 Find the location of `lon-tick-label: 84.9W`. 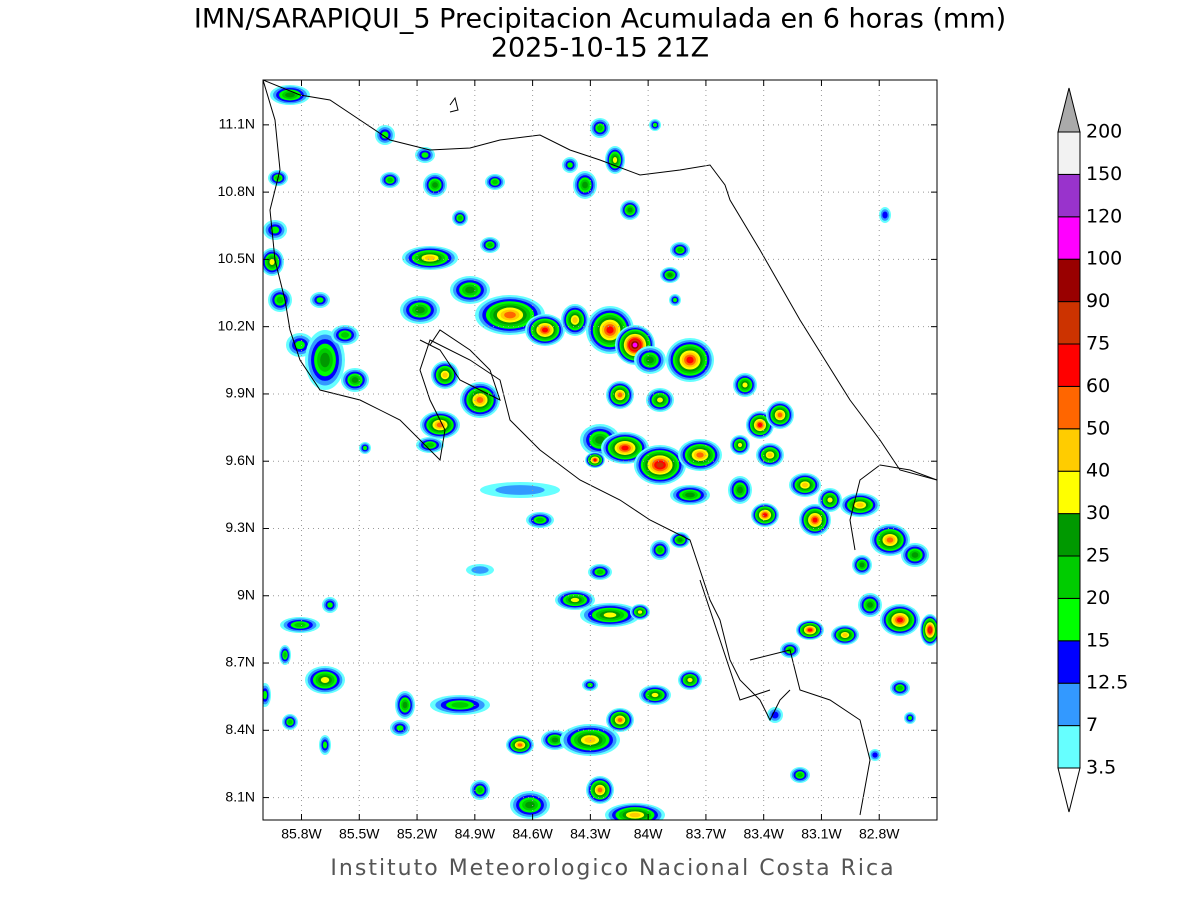

lon-tick-label: 84.9W is located at coordinates (475, 834).